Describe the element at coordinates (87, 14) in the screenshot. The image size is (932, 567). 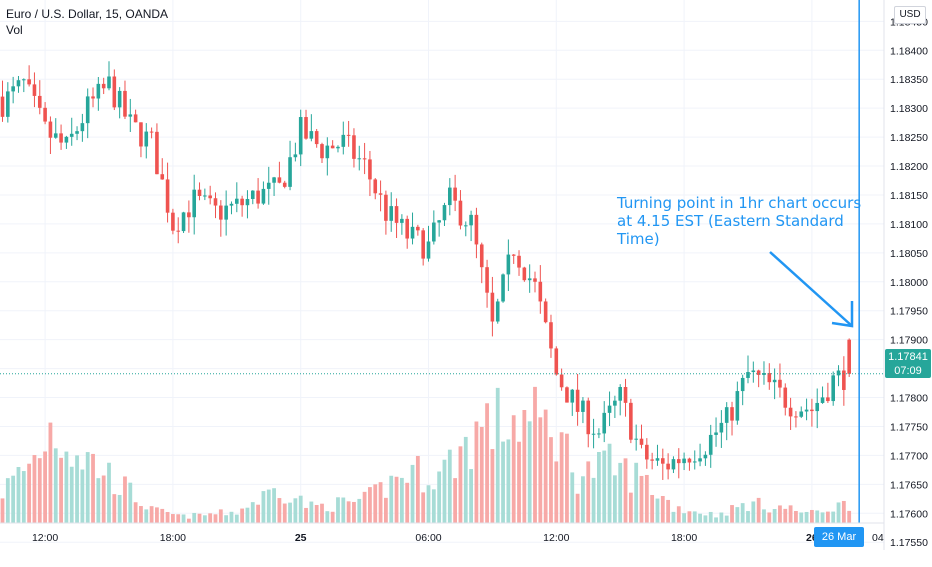
I see `symbol-title: Euro / U.S. Dollar, 15, OANDA` at that location.